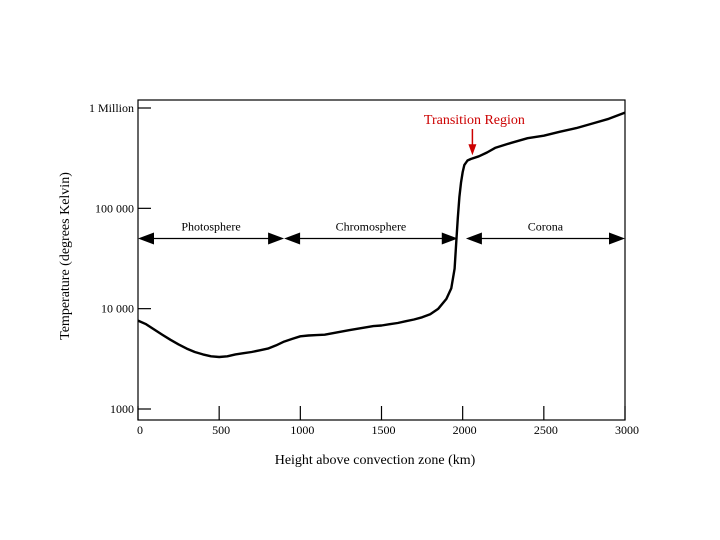  What do you see at coordinates (546, 430) in the screenshot?
I see `x-tick-label: 2500` at bounding box center [546, 430].